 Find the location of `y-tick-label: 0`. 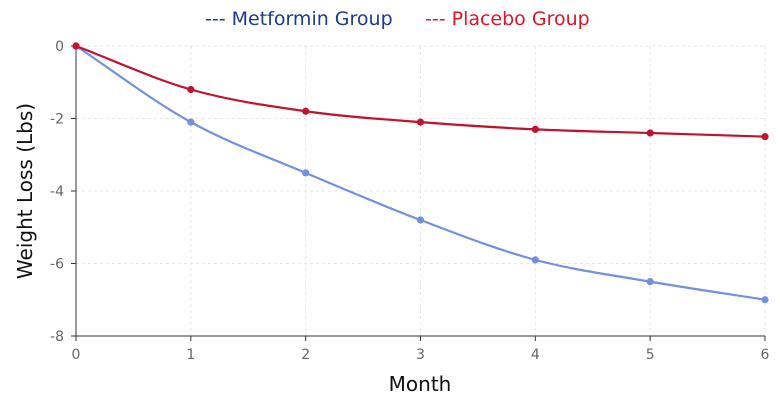

y-tick-label: 0 is located at coordinates (59, 47).